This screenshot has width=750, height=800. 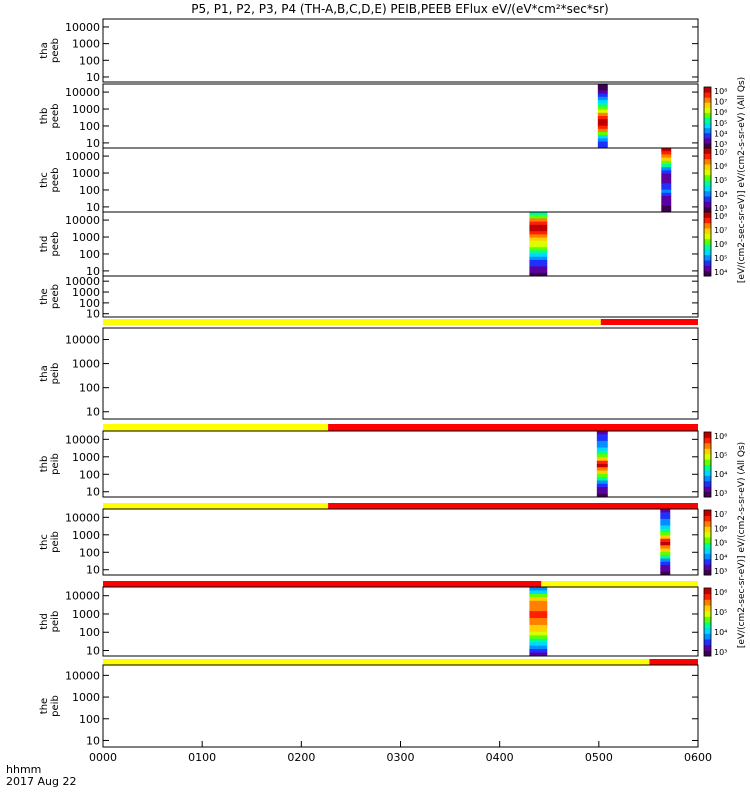 What do you see at coordinates (50, 180) in the screenshot?
I see `panel-ylabel: thcpeeb` at bounding box center [50, 180].